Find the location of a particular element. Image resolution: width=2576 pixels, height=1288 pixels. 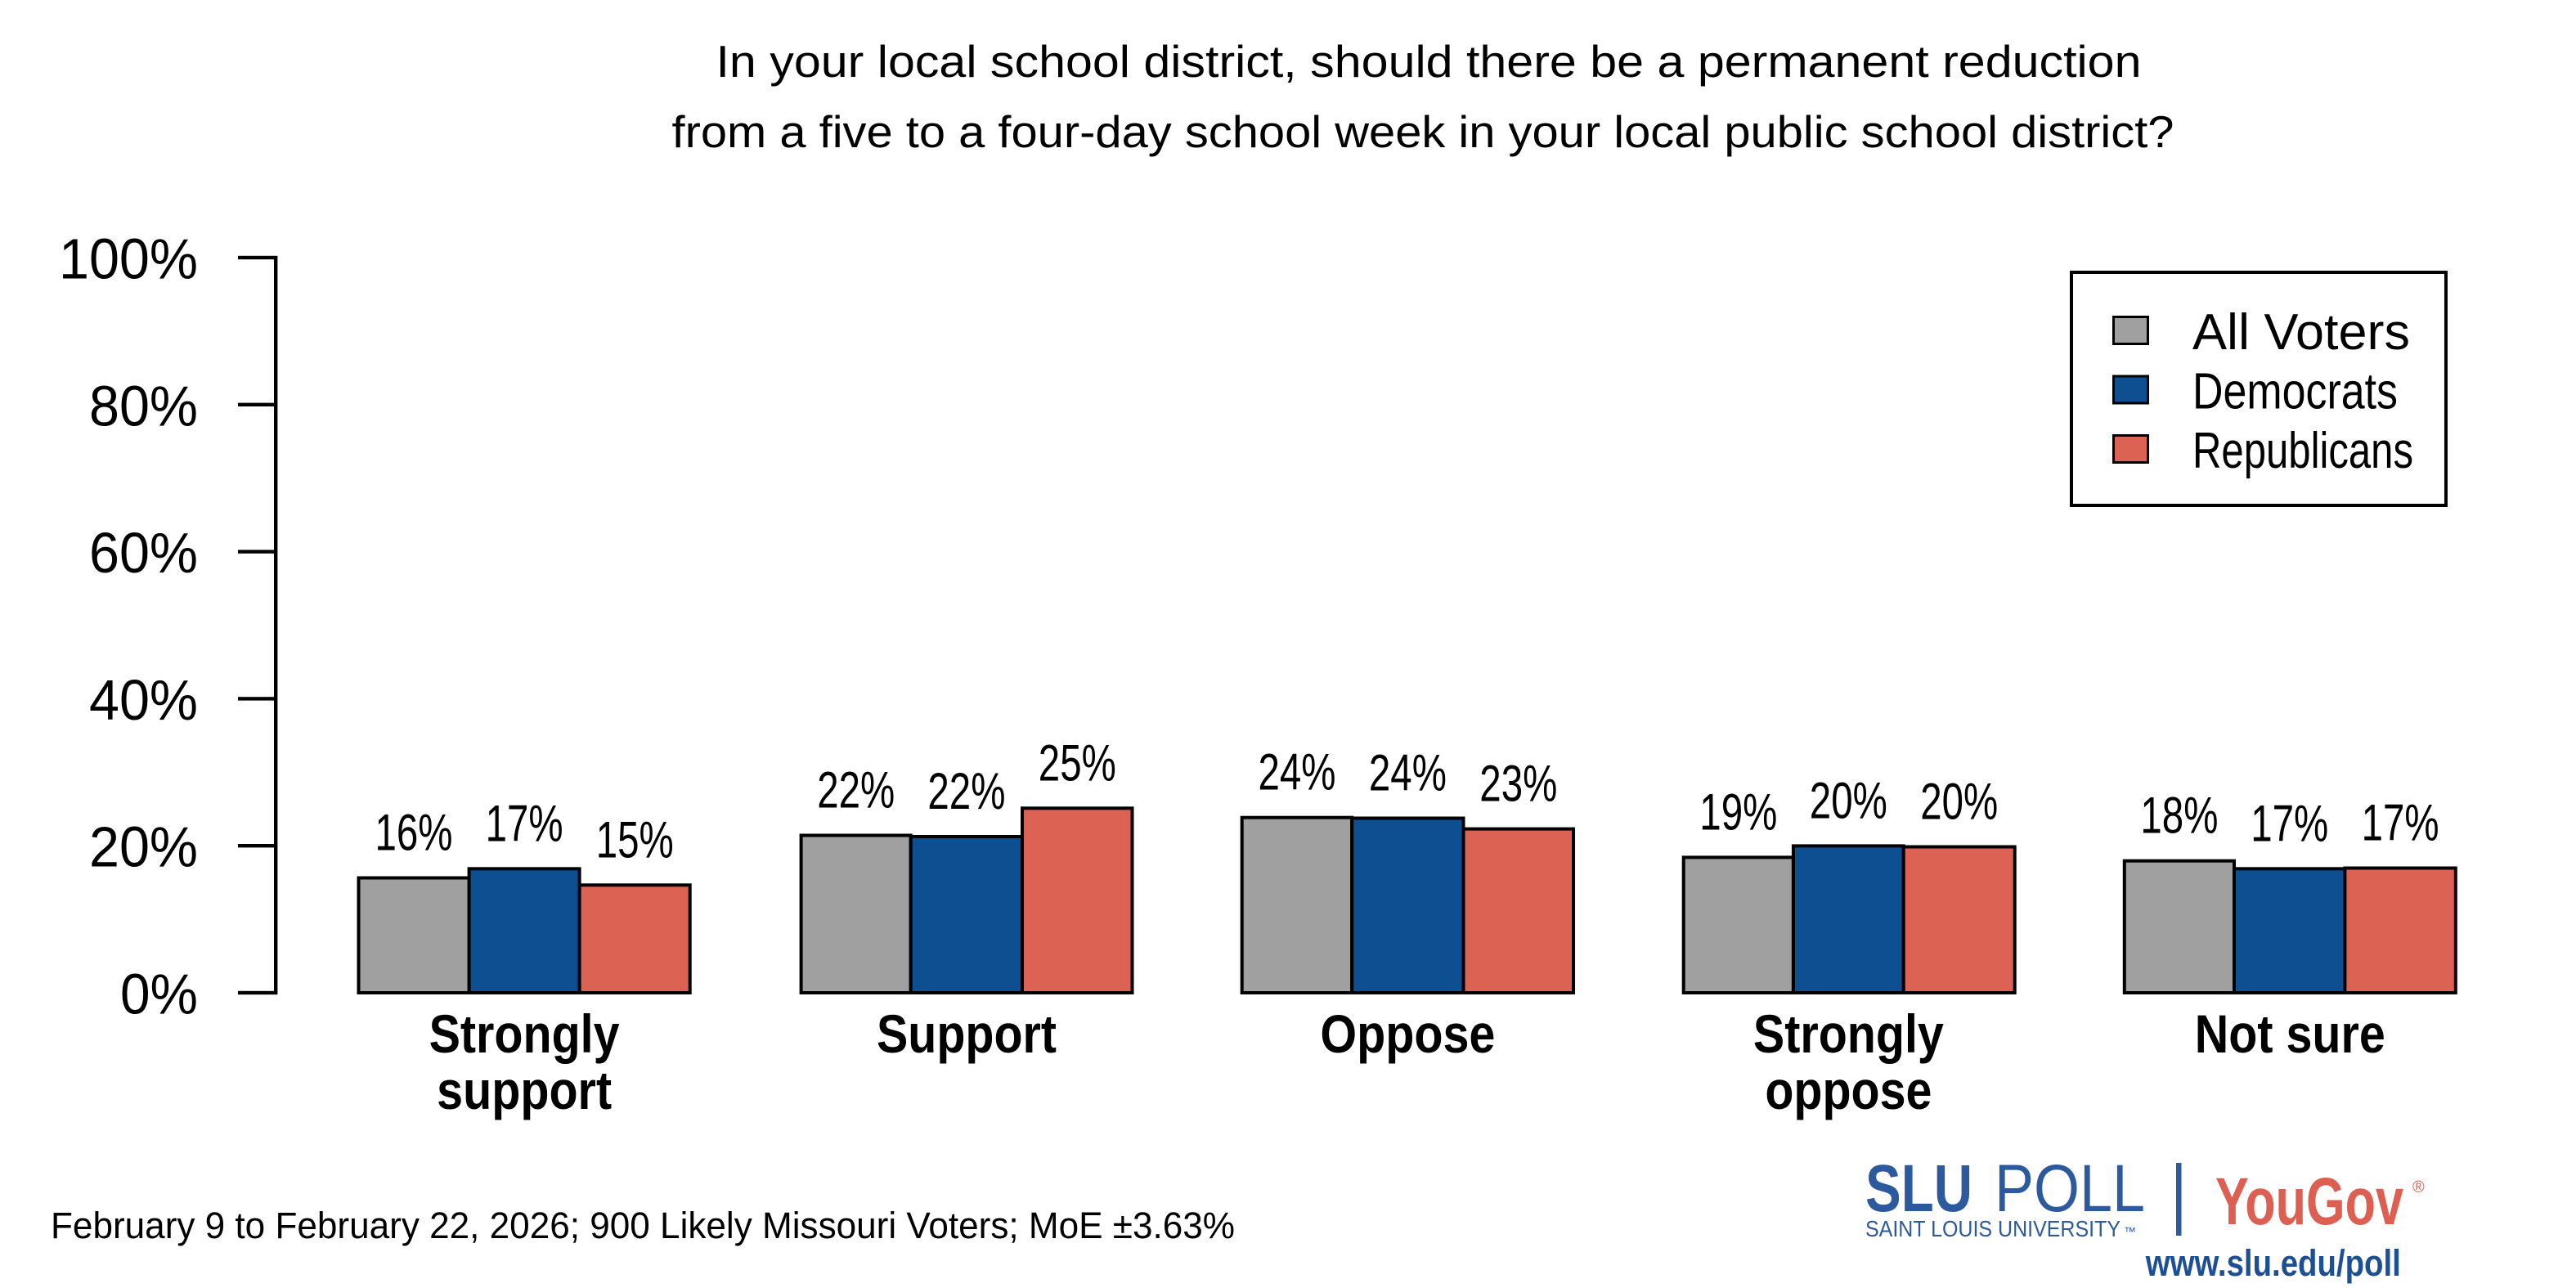

svg-text: 19% is located at coordinates (1738, 812).